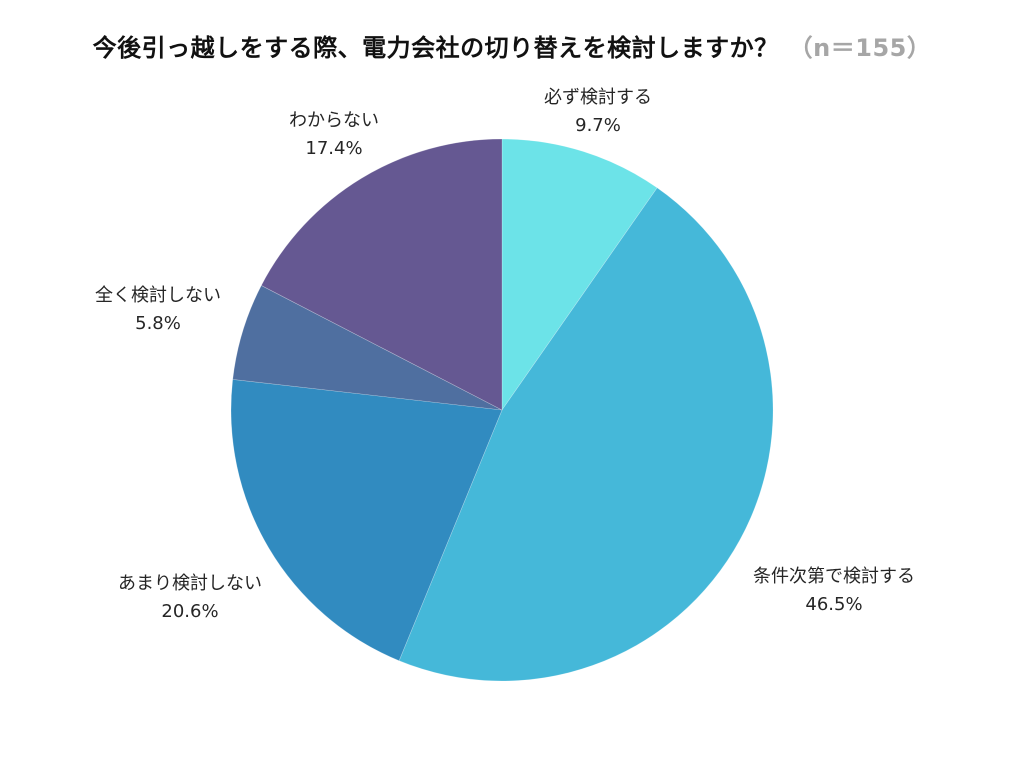  What do you see at coordinates (334, 148) in the screenshot?
I see `label-value: 17.4%` at bounding box center [334, 148].